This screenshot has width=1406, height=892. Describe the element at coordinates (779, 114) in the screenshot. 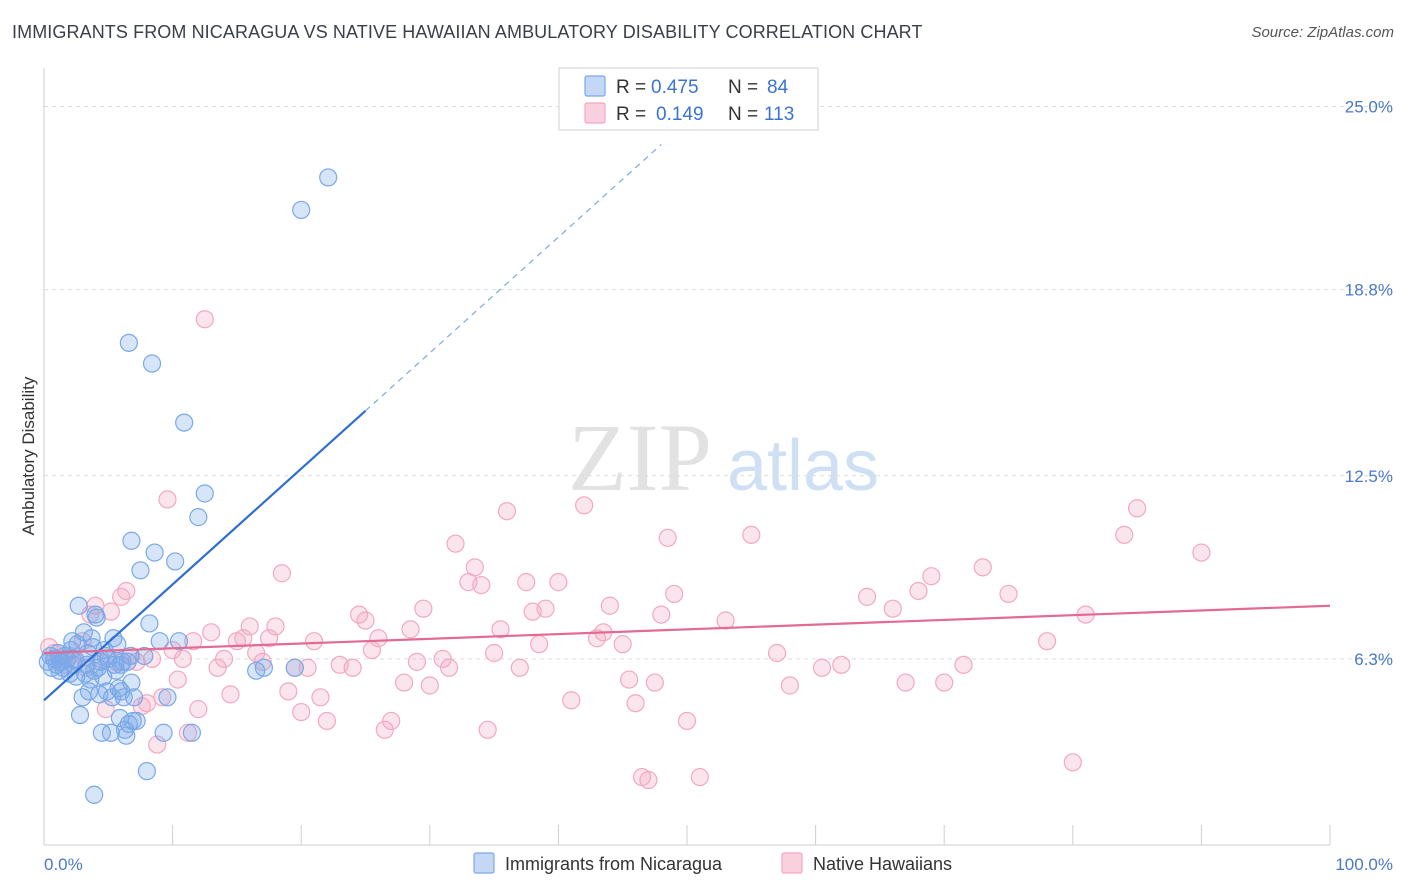

I see `legend-n-value-pink: 113` at that location.